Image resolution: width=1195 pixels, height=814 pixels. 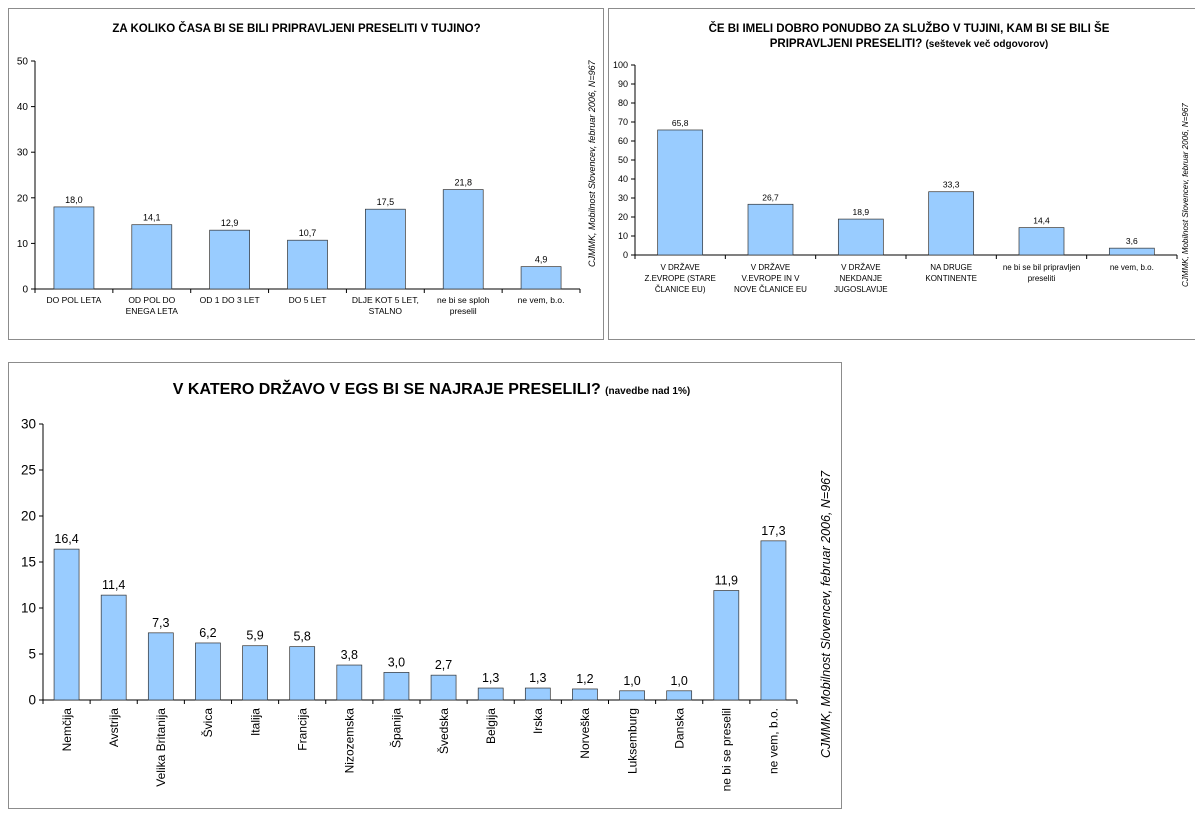 What do you see at coordinates (680, 289) in the screenshot?
I see `category-label-line: ČLANICE EU)` at bounding box center [680, 289].